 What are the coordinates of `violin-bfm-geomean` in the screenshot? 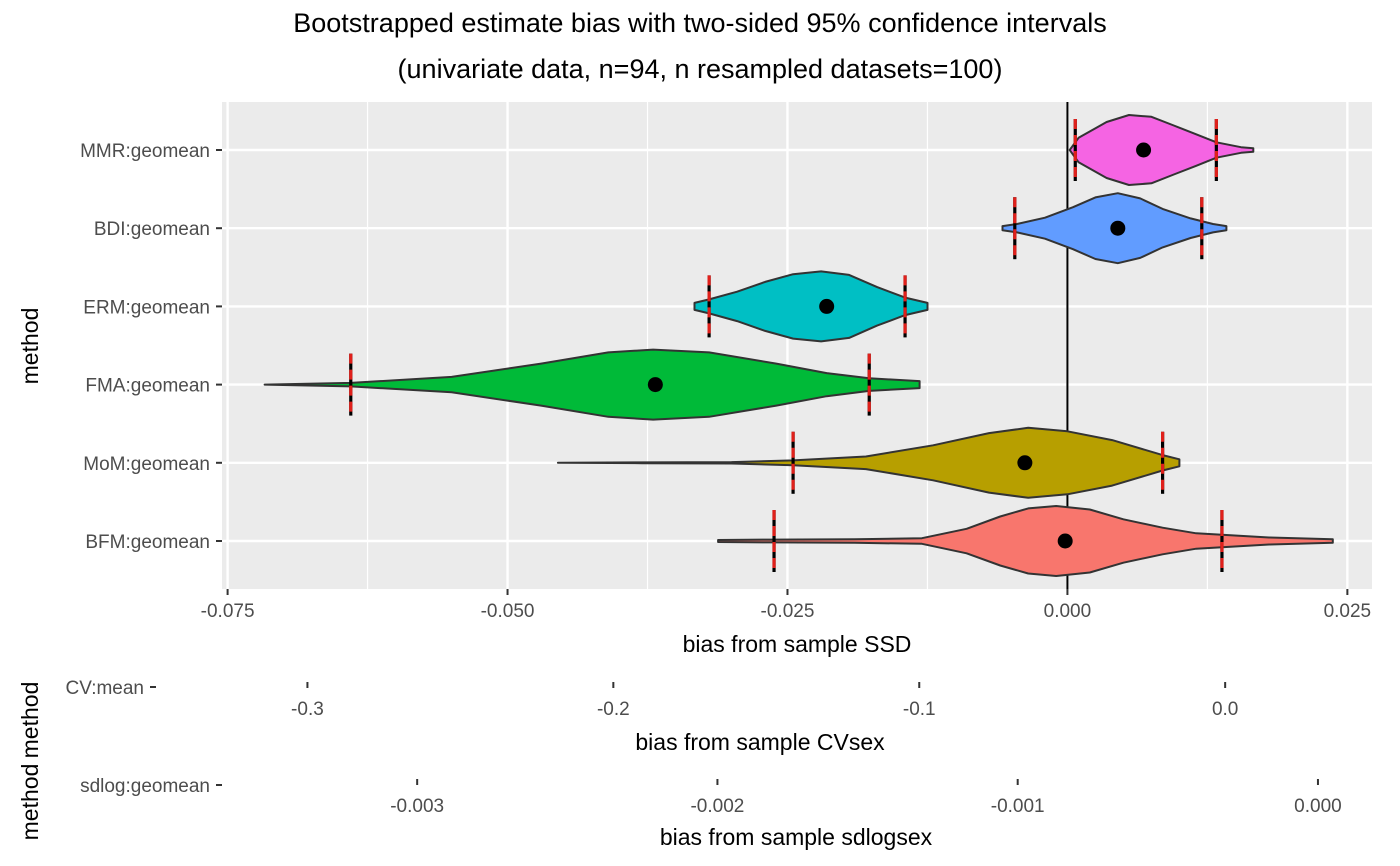 It's located at (1025, 541).